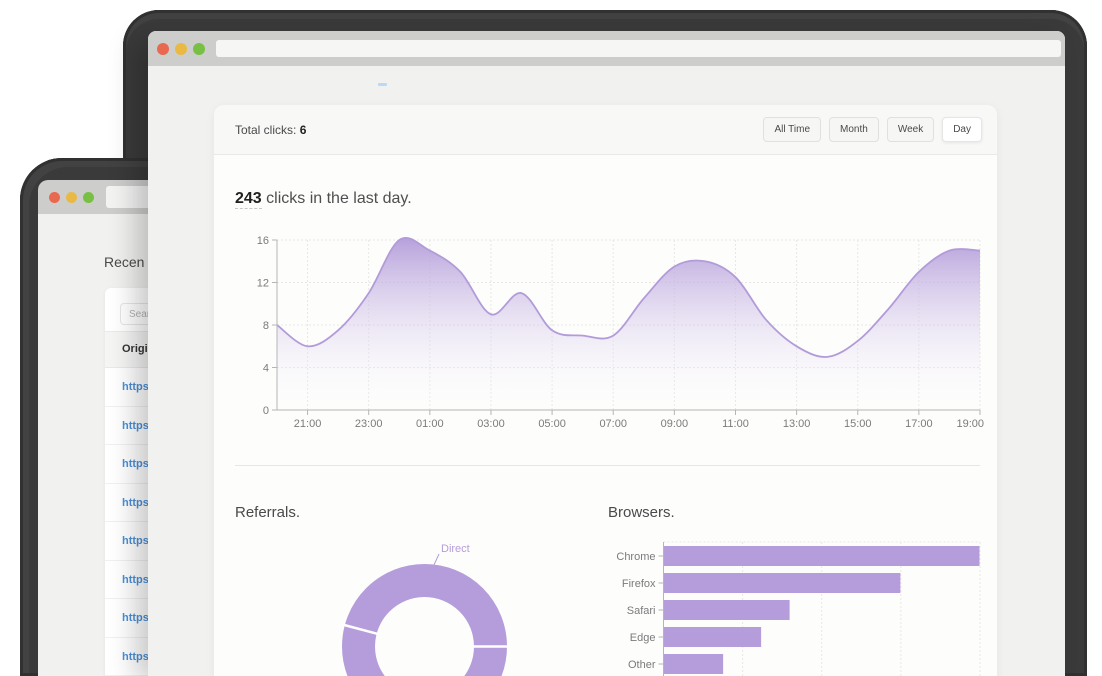  What do you see at coordinates (424, 620) in the screenshot?
I see `donut-ring` at bounding box center [424, 620].